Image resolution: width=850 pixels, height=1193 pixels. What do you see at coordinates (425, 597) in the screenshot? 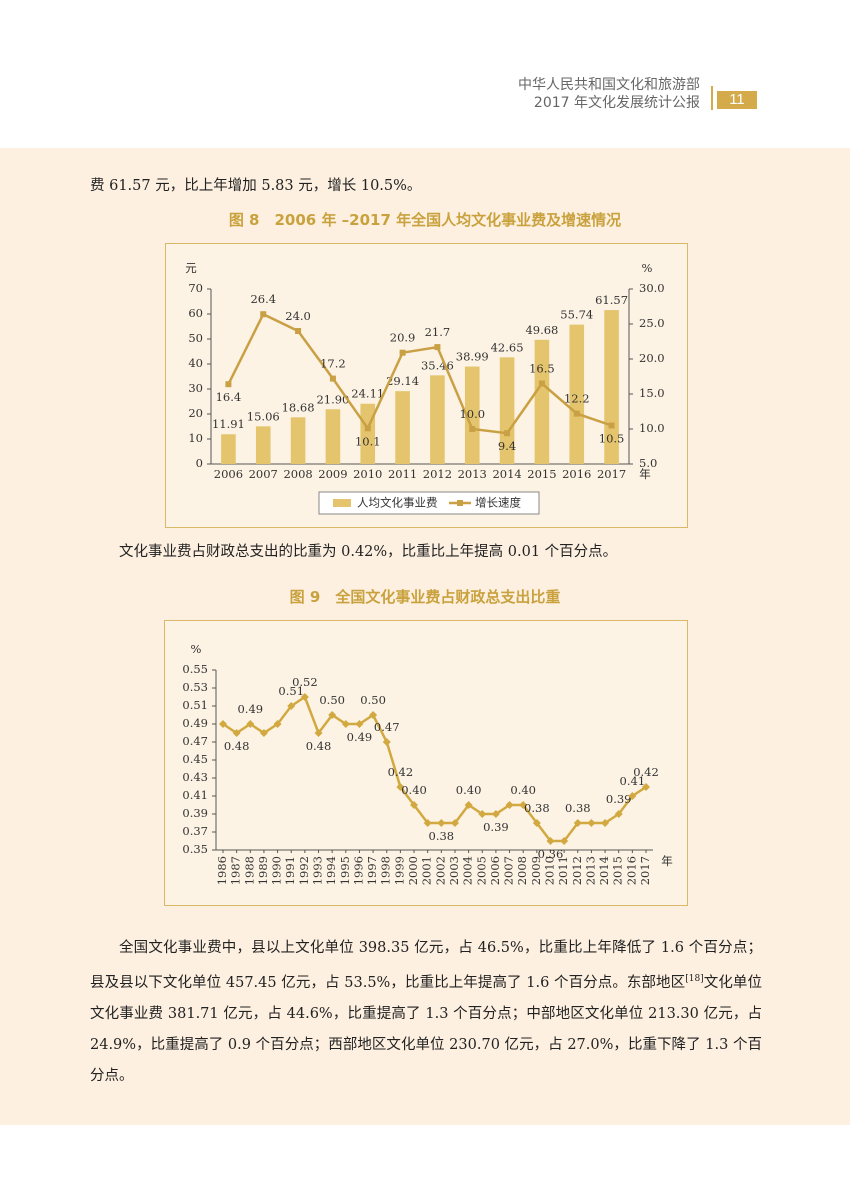
I see `chart-title: 图 9 全国文化事业费占财政总支出比重` at bounding box center [425, 597].